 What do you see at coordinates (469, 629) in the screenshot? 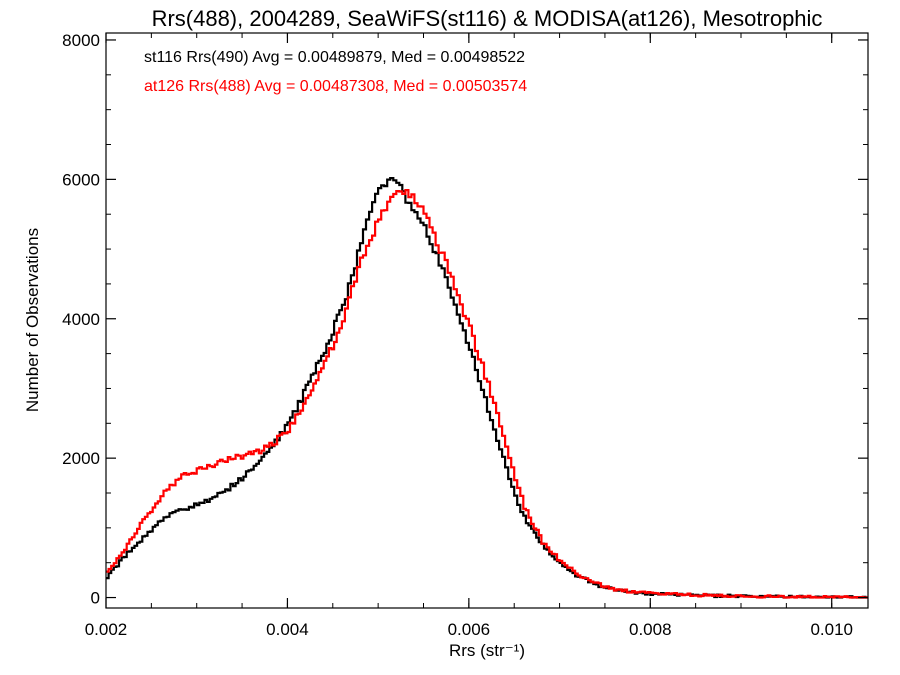
I see `x-tick-label: 0.006` at bounding box center [469, 629].